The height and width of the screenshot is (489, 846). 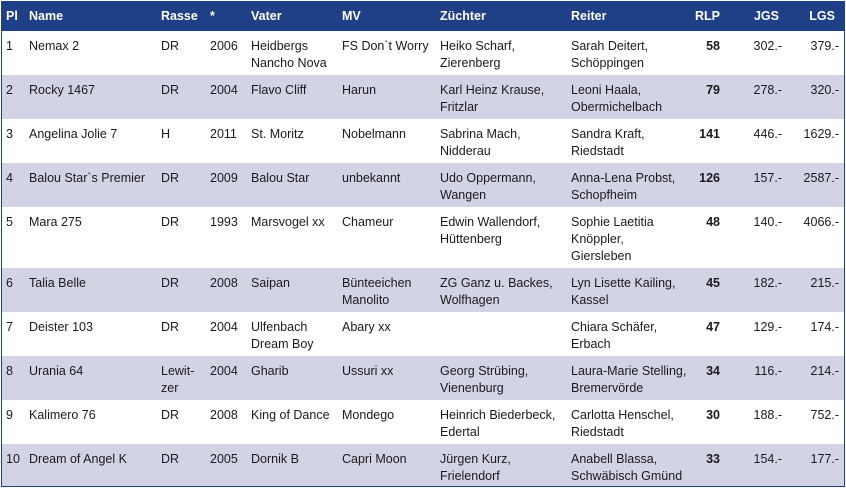 I want to click on cell-lgs: 177.-, so click(x=825, y=459).